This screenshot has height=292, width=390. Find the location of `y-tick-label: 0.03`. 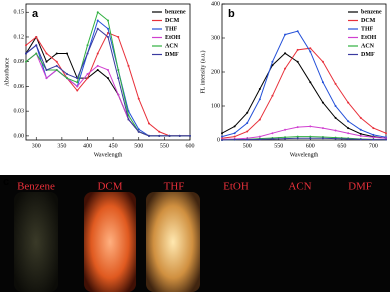

y-tick-label: 0.03 is located at coordinates (19, 112).